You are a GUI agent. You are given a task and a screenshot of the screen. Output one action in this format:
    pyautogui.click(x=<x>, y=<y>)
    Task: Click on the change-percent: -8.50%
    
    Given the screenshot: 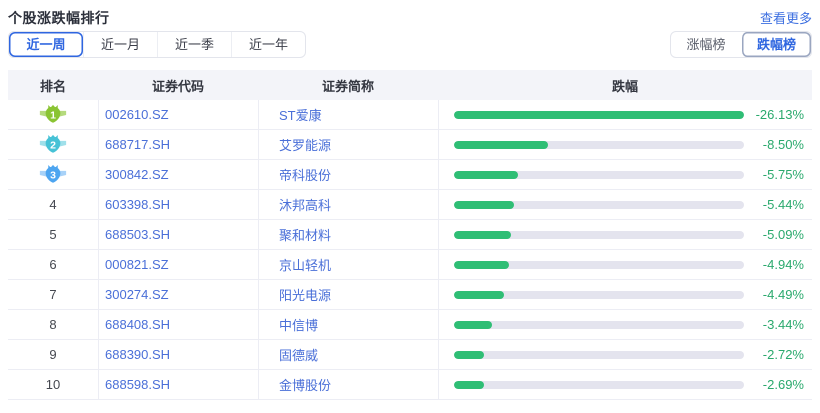 What is the action you would take?
    pyautogui.click(x=783, y=144)
    